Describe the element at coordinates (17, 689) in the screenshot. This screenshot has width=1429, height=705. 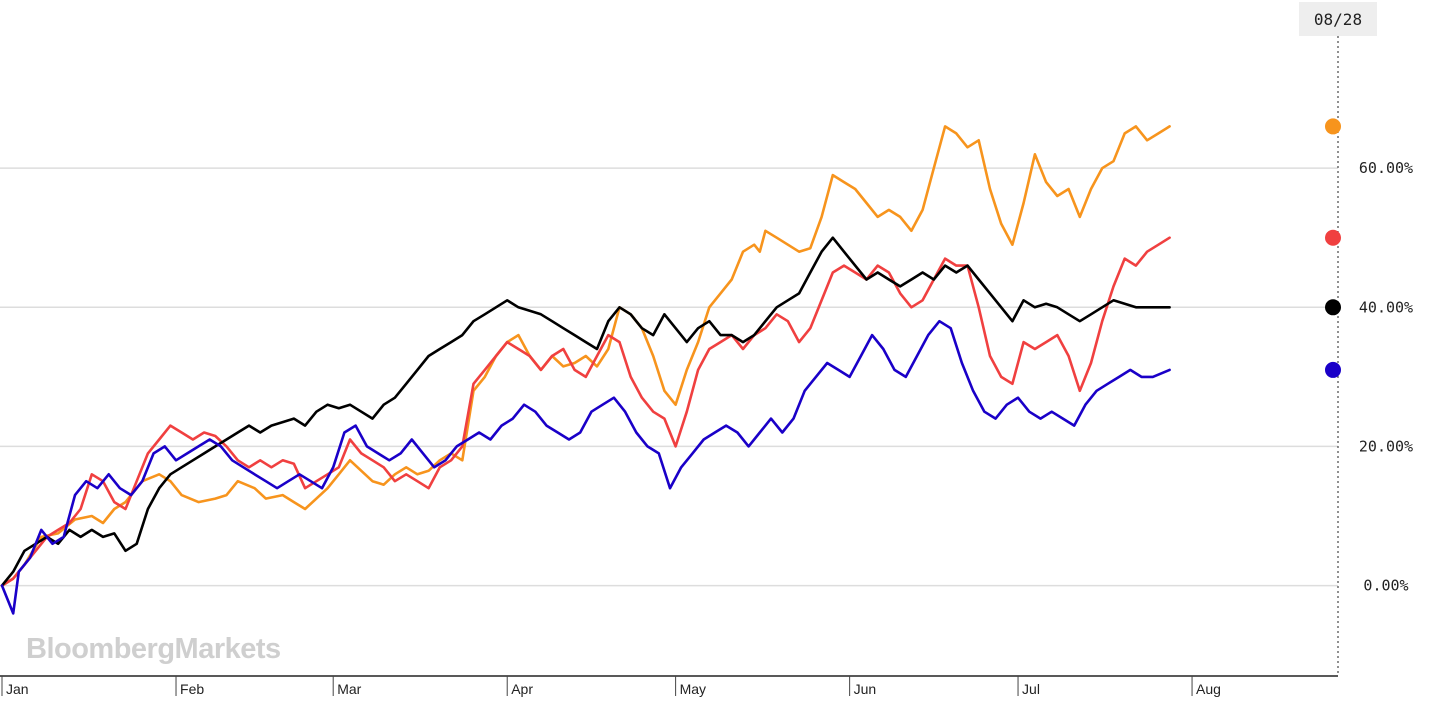
I see `x-tick-label: Jan` at that location.